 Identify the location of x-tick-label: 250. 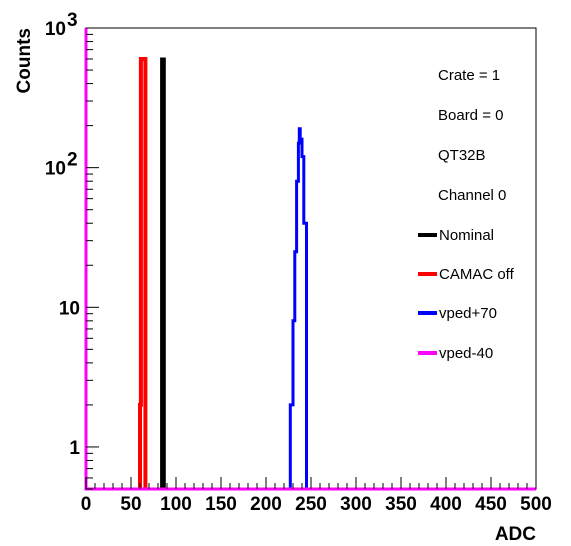
(311, 504).